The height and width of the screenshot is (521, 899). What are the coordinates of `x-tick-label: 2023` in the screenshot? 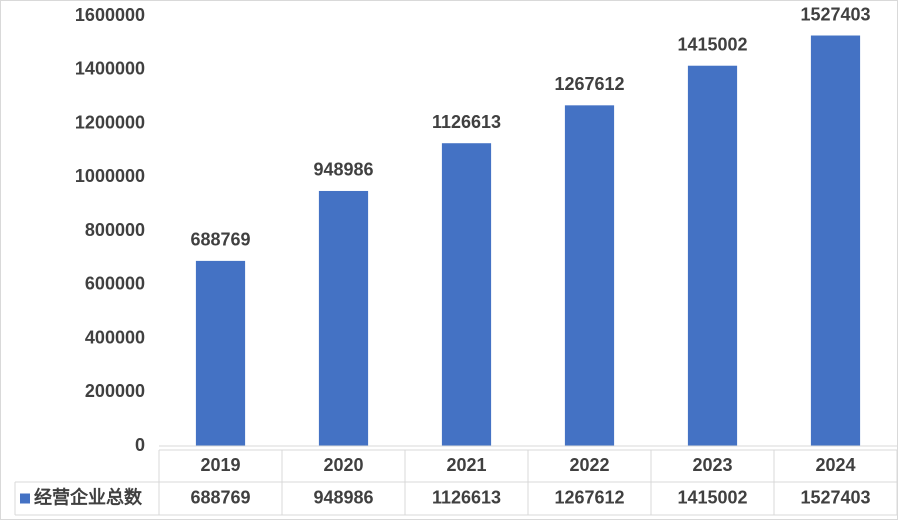 It's located at (712, 465).